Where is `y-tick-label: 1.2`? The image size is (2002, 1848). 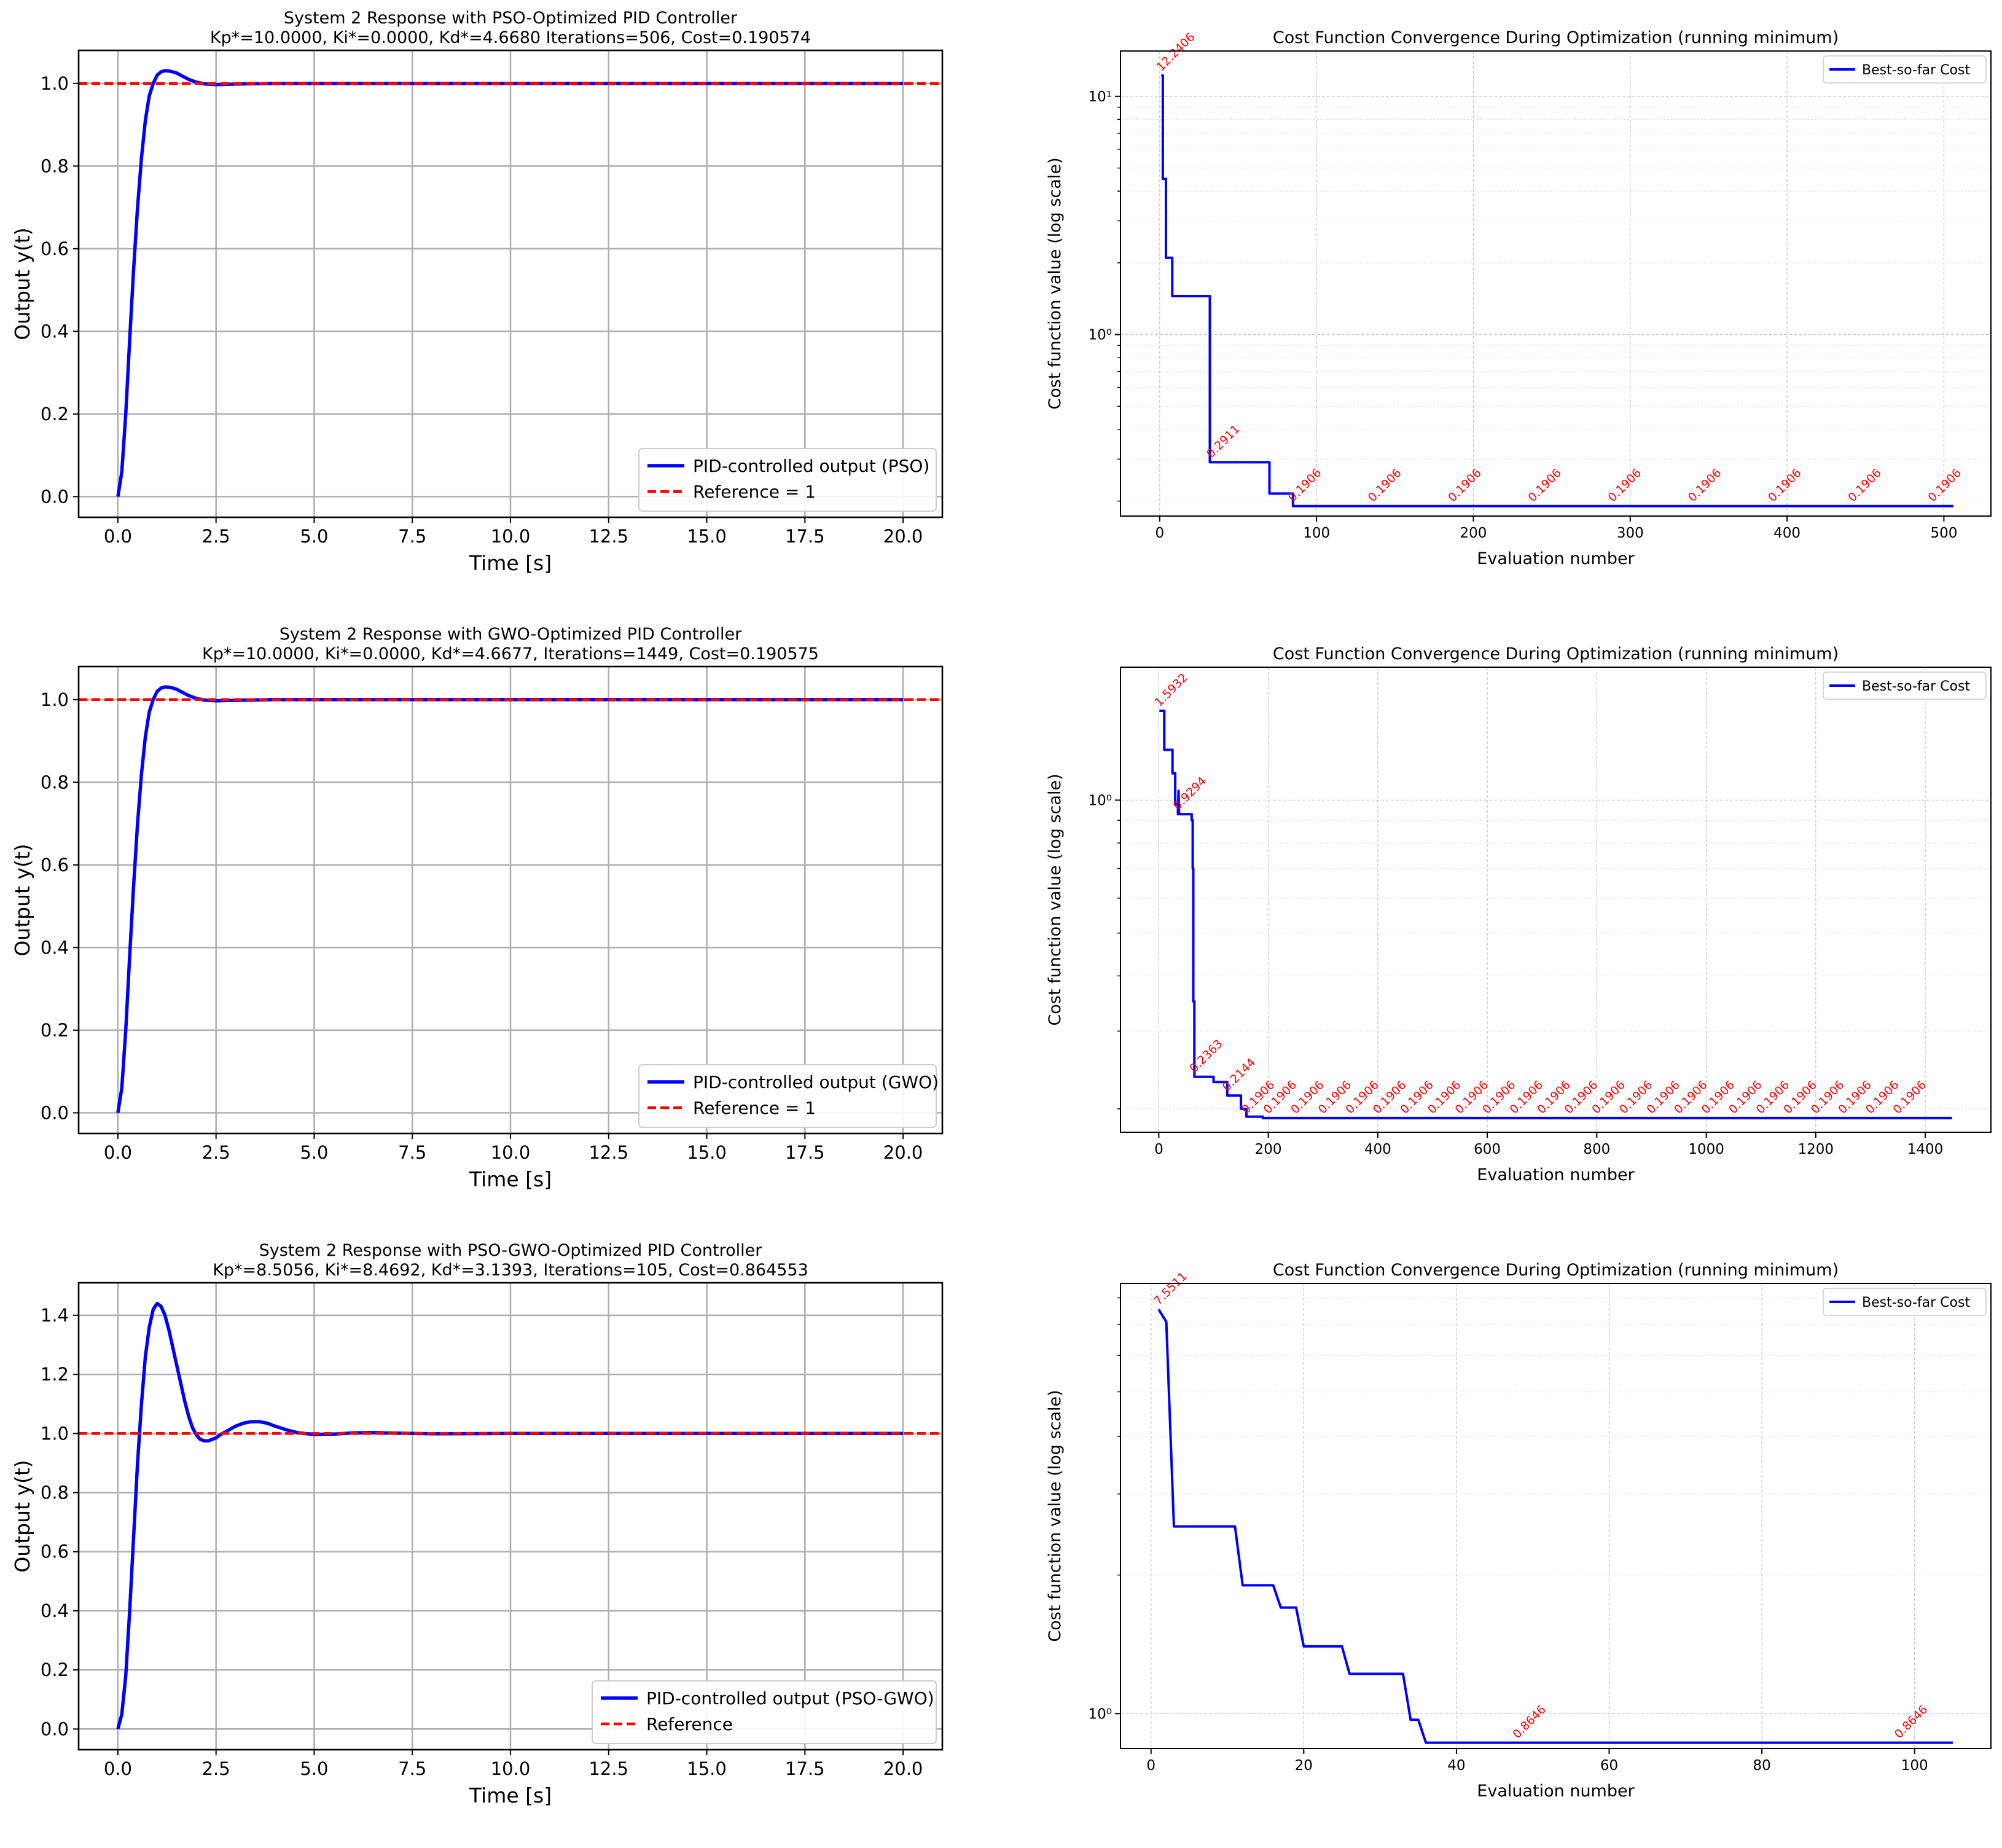 y-tick-label: 1.2 is located at coordinates (55, 1374).